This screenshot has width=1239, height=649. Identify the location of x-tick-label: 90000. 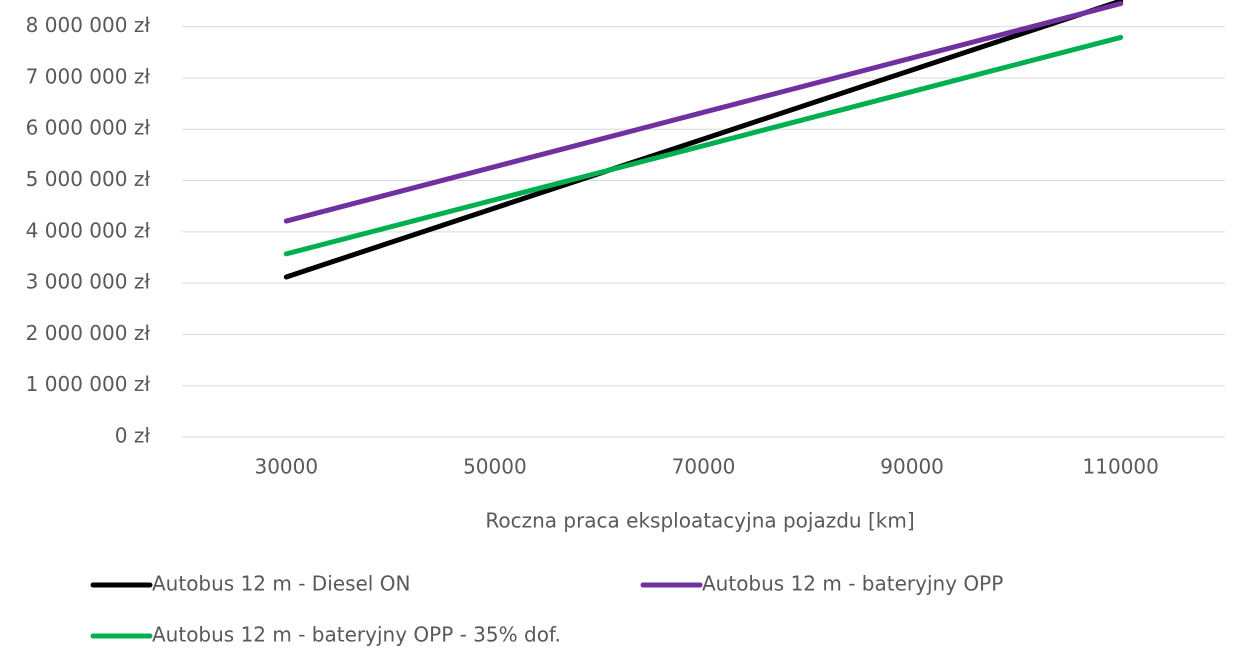
(912, 467).